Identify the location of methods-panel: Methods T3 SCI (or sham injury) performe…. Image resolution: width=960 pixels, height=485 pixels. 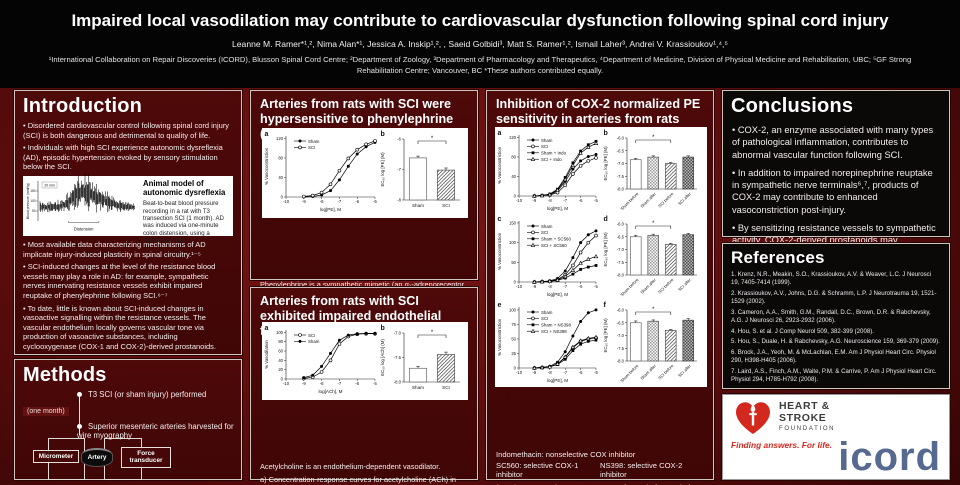
(128, 419).